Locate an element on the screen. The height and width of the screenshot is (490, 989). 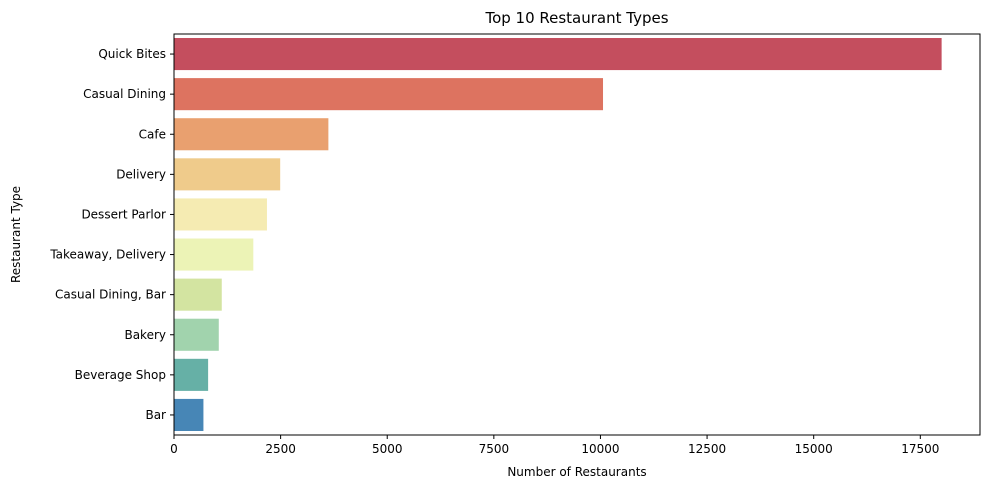
x-tick-label: 12500 is located at coordinates (707, 449).